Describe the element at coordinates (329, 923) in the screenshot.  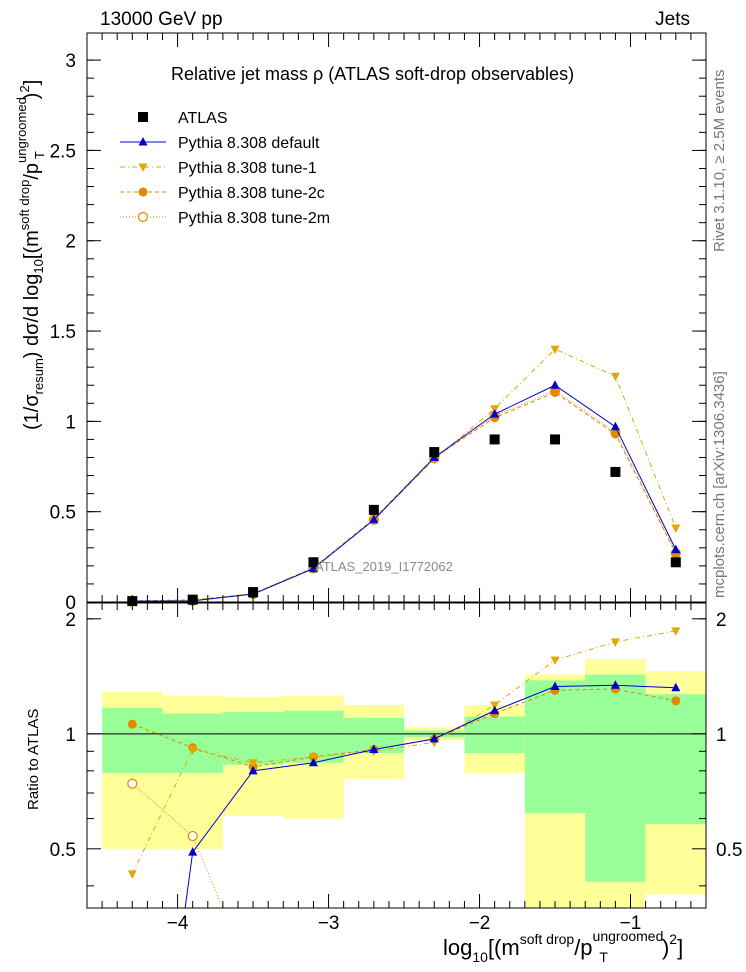
I see `ratio-xtick-label: −3` at that location.